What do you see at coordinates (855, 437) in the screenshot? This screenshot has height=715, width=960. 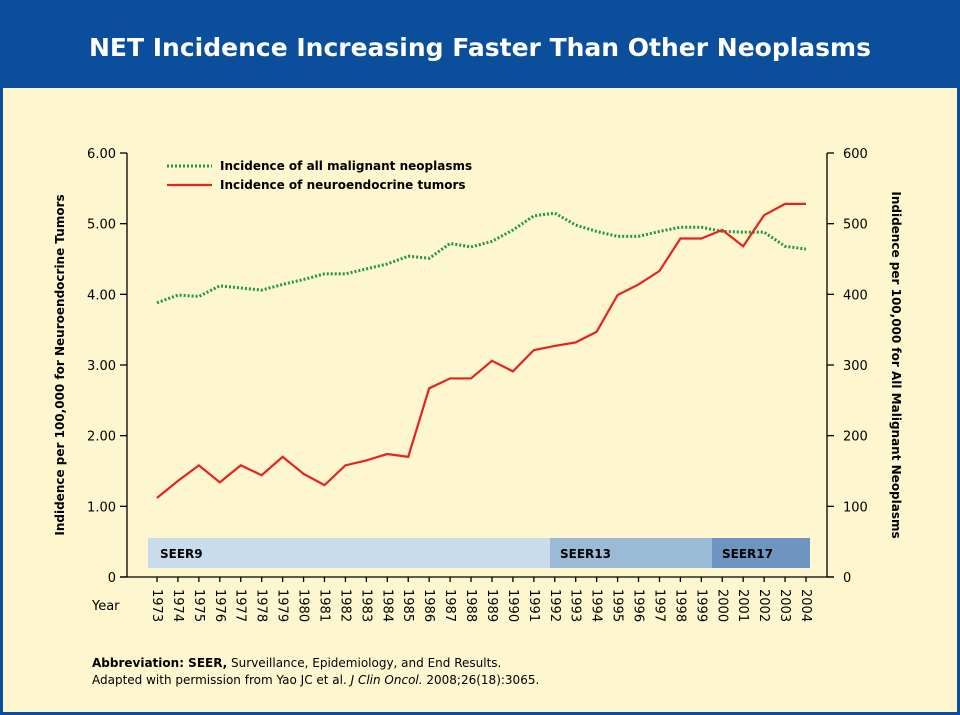 I see `y2-tick-label: 200` at bounding box center [855, 437].